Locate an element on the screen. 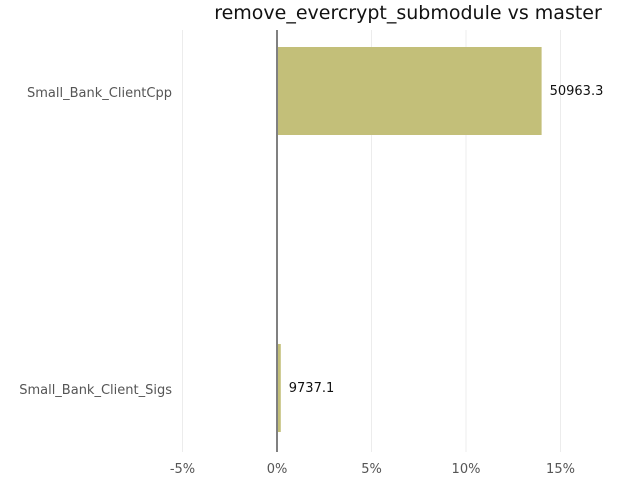 This screenshot has width=640, height=480. x-tick-label: 10% is located at coordinates (466, 469).